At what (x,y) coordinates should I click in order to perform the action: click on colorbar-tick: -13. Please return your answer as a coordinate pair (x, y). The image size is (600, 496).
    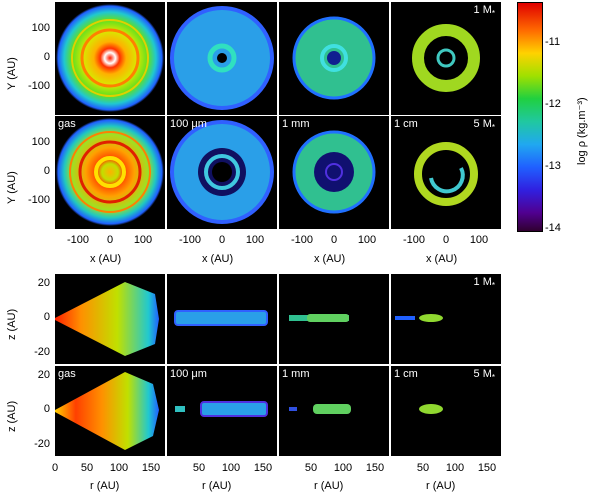
    Looking at the image, I should click on (553, 166).